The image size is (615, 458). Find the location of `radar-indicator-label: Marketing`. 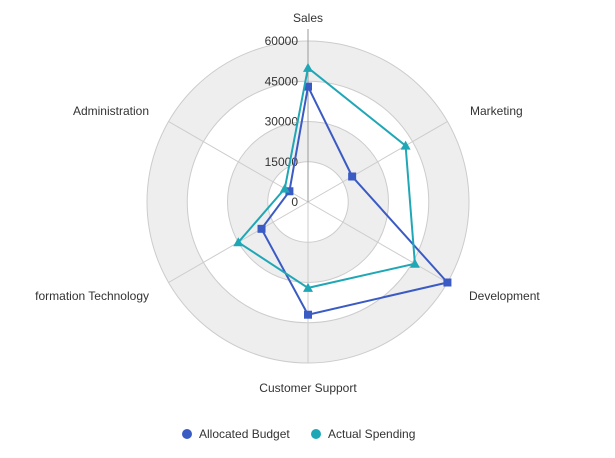

radar-indicator-label: Marketing is located at coordinates (496, 111).